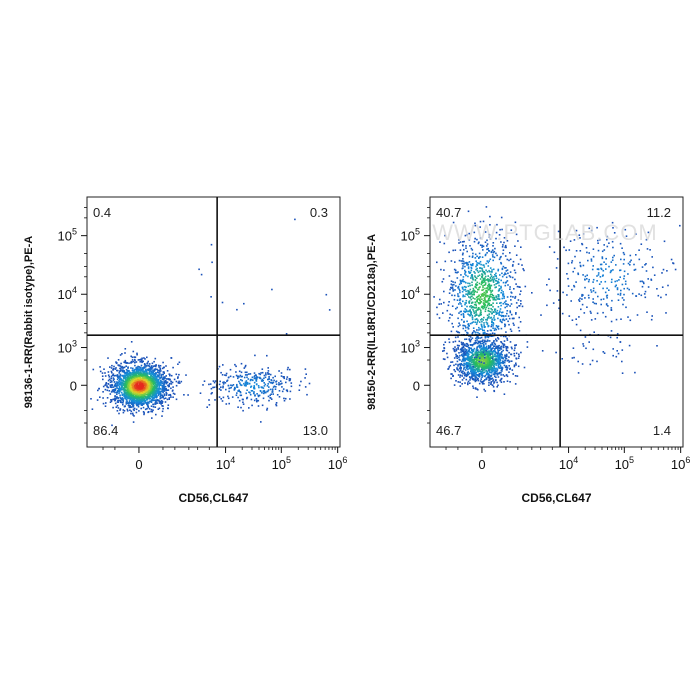 The image size is (700, 700). I want to click on data-points, so click(210, 322).